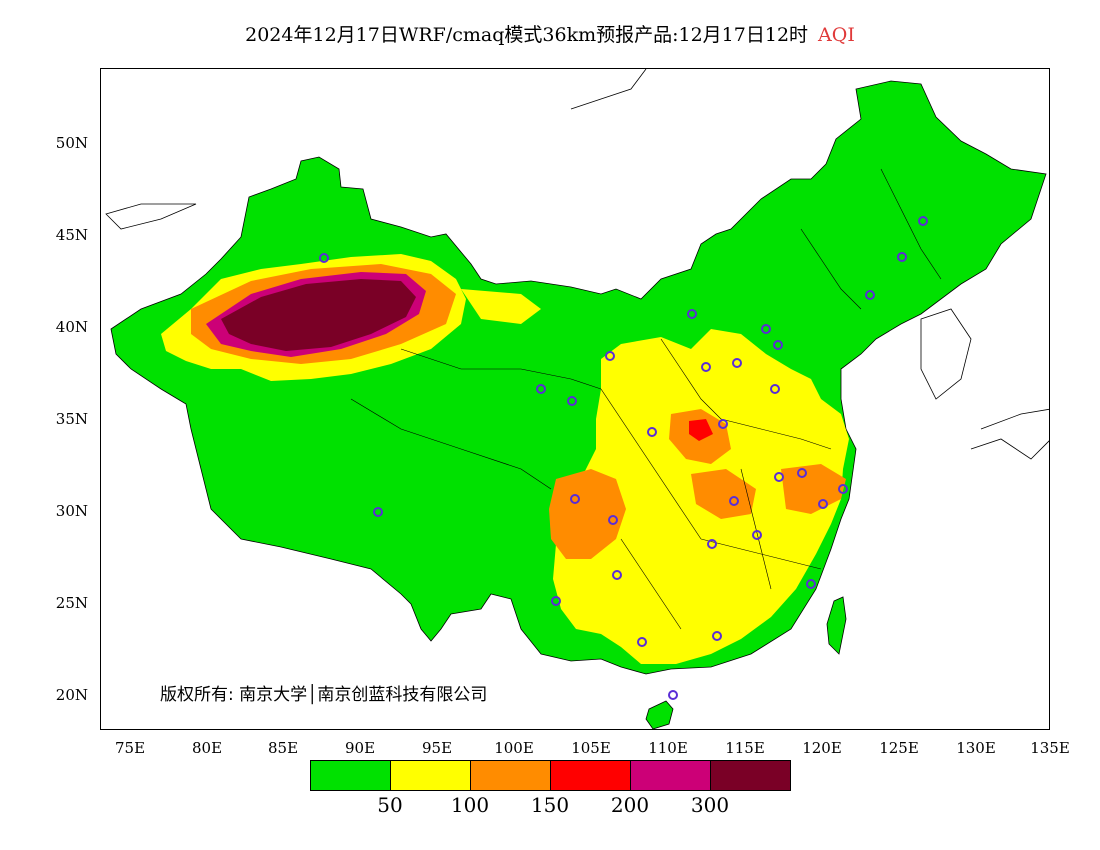  Describe the element at coordinates (822, 748) in the screenshot. I see `lon-label-120e: 120E` at that location.